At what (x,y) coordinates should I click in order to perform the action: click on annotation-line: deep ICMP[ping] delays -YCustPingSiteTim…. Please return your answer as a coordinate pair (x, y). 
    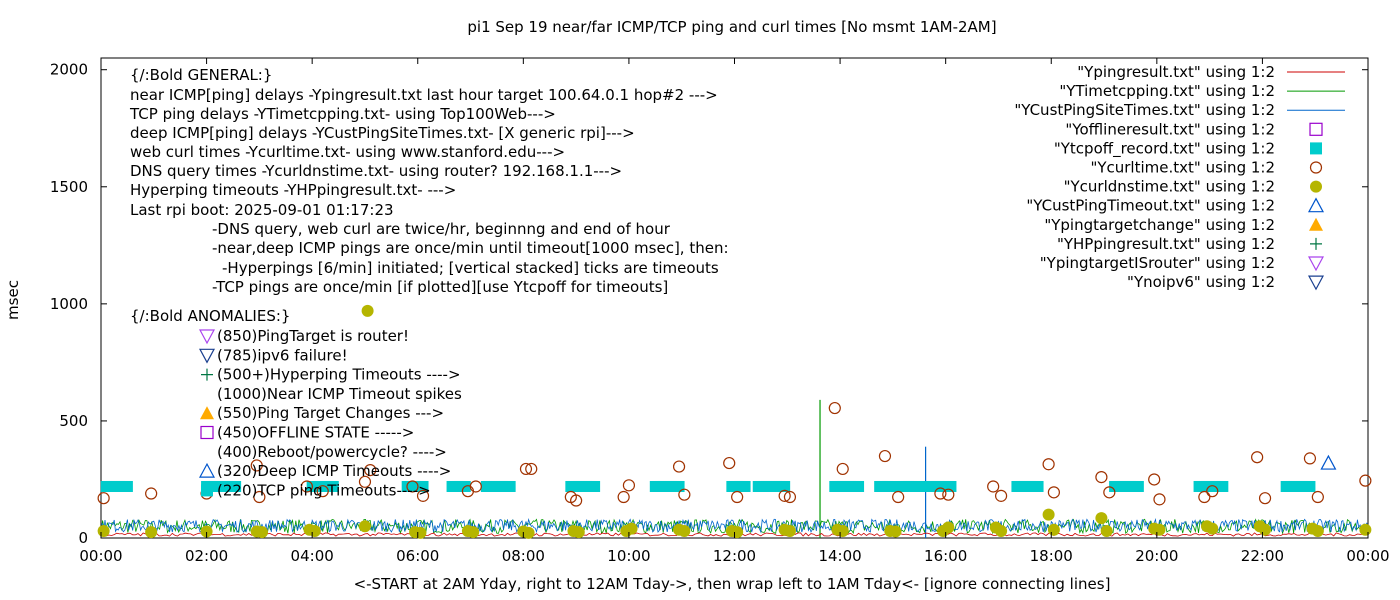
    Looking at the image, I should click on (382, 133).